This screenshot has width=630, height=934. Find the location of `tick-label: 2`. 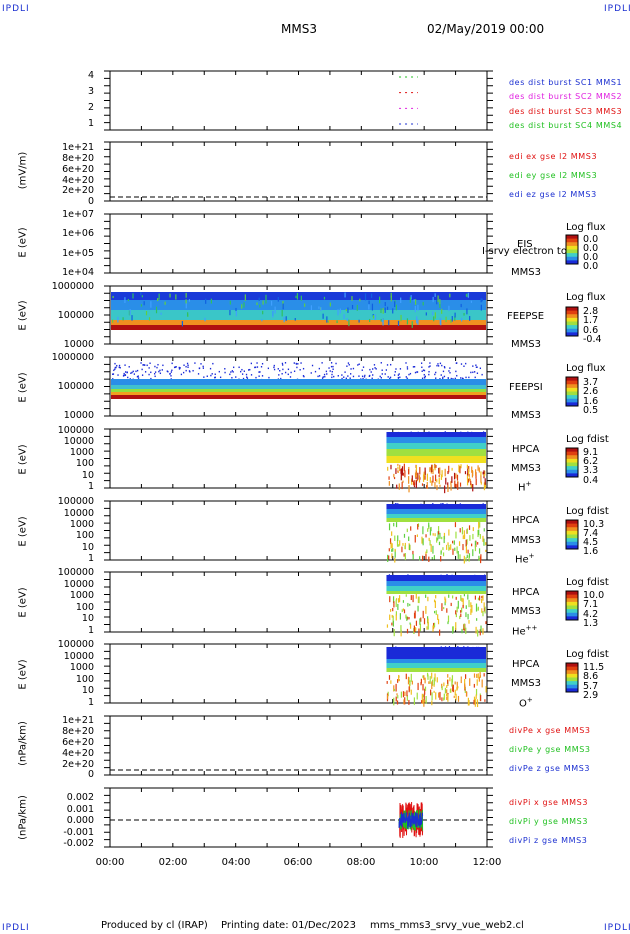

tick-label: 2 is located at coordinates (90, 107).